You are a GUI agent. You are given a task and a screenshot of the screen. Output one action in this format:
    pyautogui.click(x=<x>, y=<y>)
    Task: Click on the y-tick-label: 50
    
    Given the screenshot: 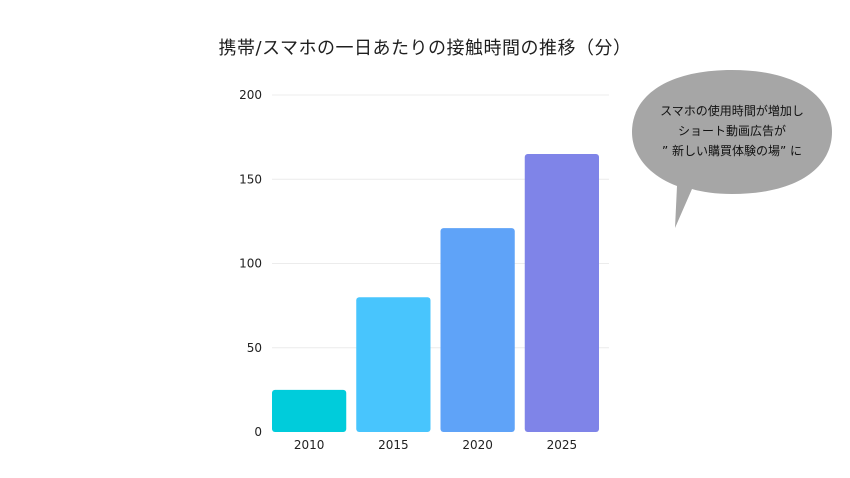 What is the action you would take?
    pyautogui.click(x=254, y=348)
    